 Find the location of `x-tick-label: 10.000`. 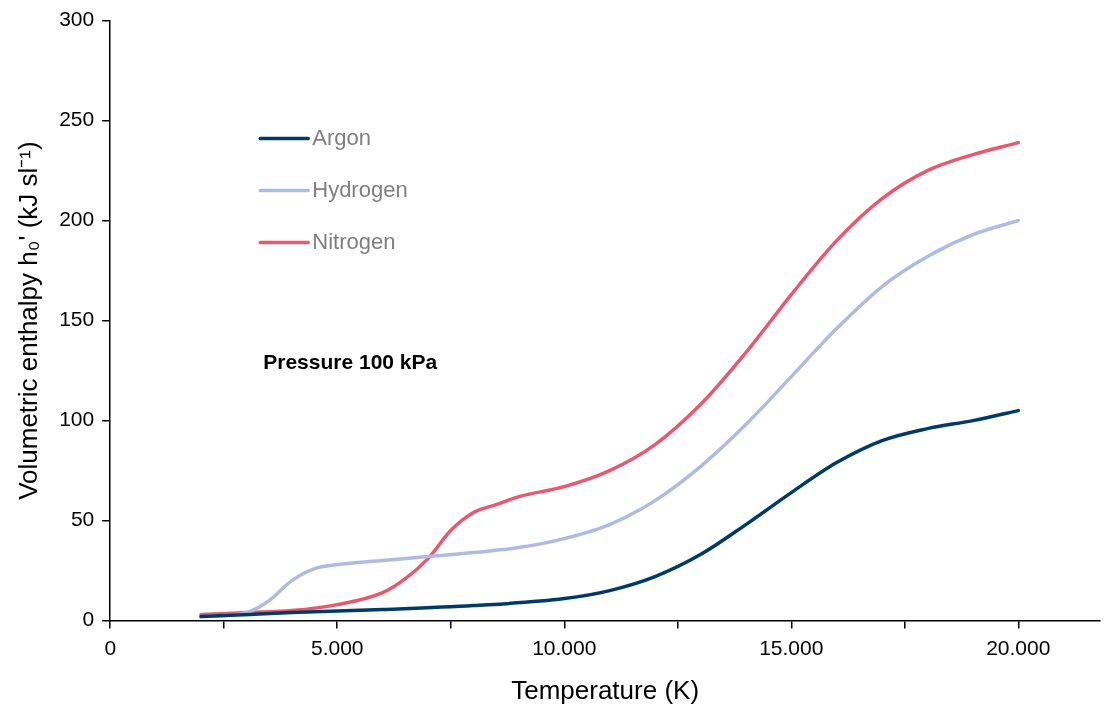

x-tick-label: 10.000 is located at coordinates (564, 647).